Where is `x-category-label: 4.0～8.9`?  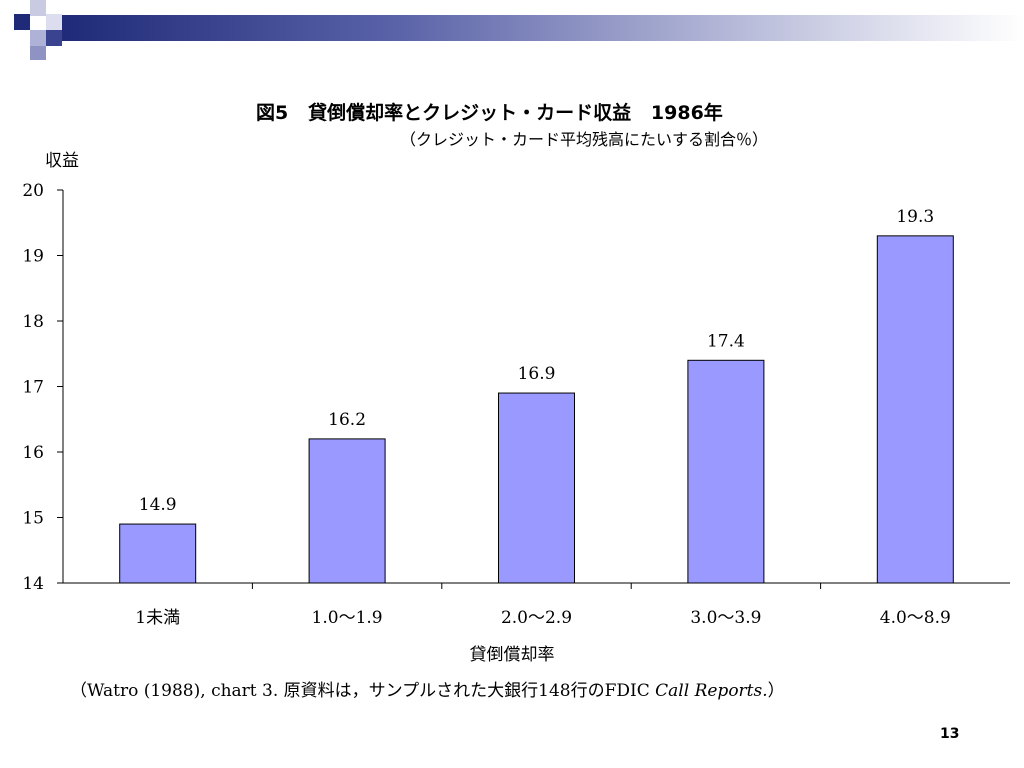
x-category-label: 4.0～8.9 is located at coordinates (915, 618).